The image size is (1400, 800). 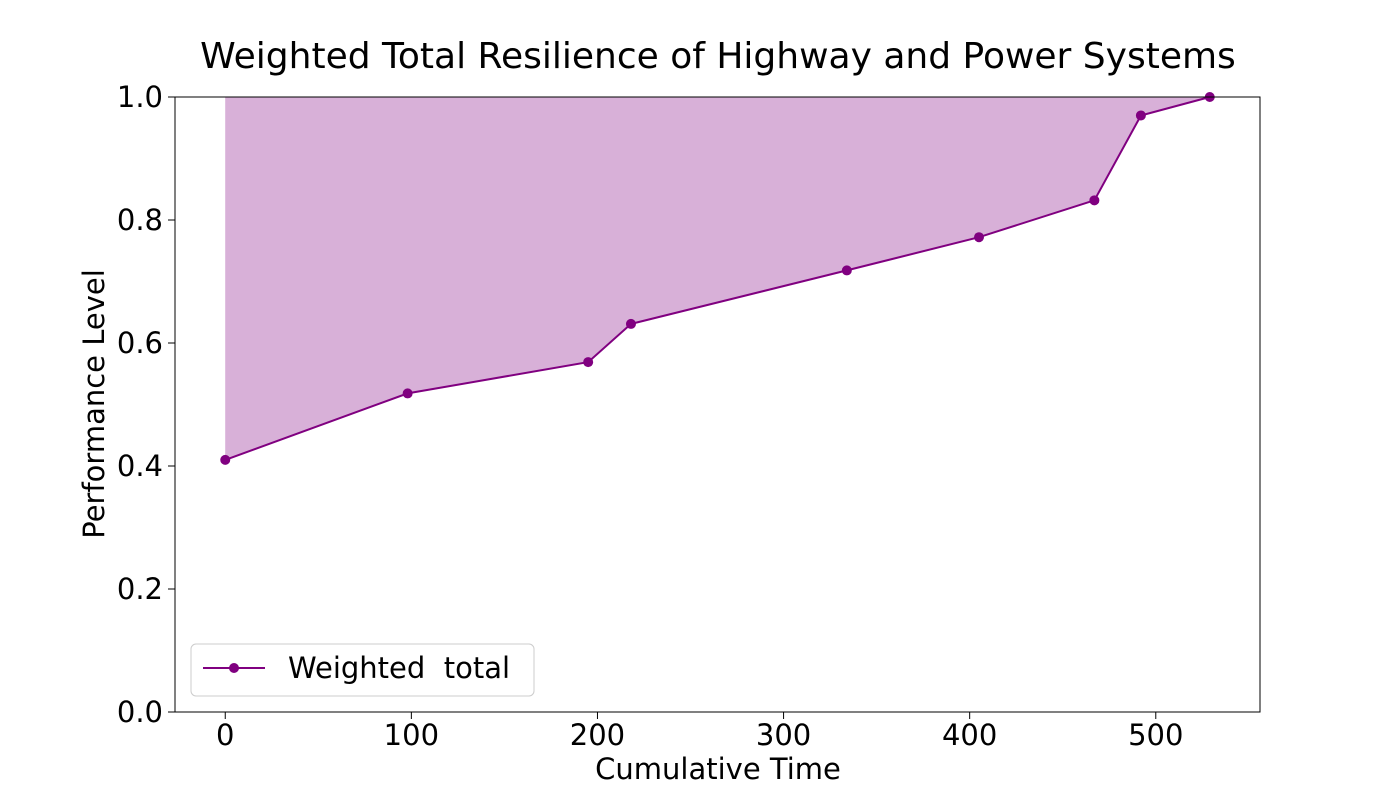 What do you see at coordinates (699, 732) in the screenshot?
I see `x-axis-ticks: 0 100 200 300 400 500` at bounding box center [699, 732].